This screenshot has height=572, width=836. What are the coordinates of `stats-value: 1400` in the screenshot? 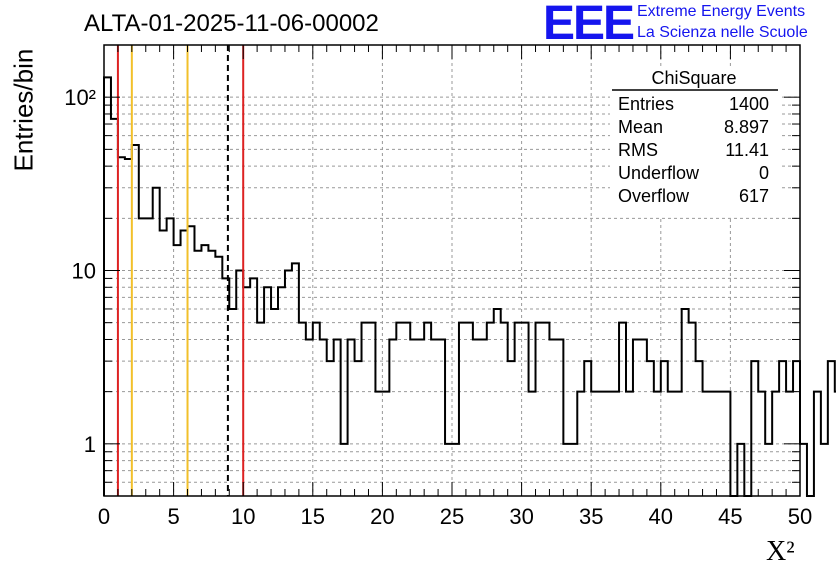 It's located at (749, 104).